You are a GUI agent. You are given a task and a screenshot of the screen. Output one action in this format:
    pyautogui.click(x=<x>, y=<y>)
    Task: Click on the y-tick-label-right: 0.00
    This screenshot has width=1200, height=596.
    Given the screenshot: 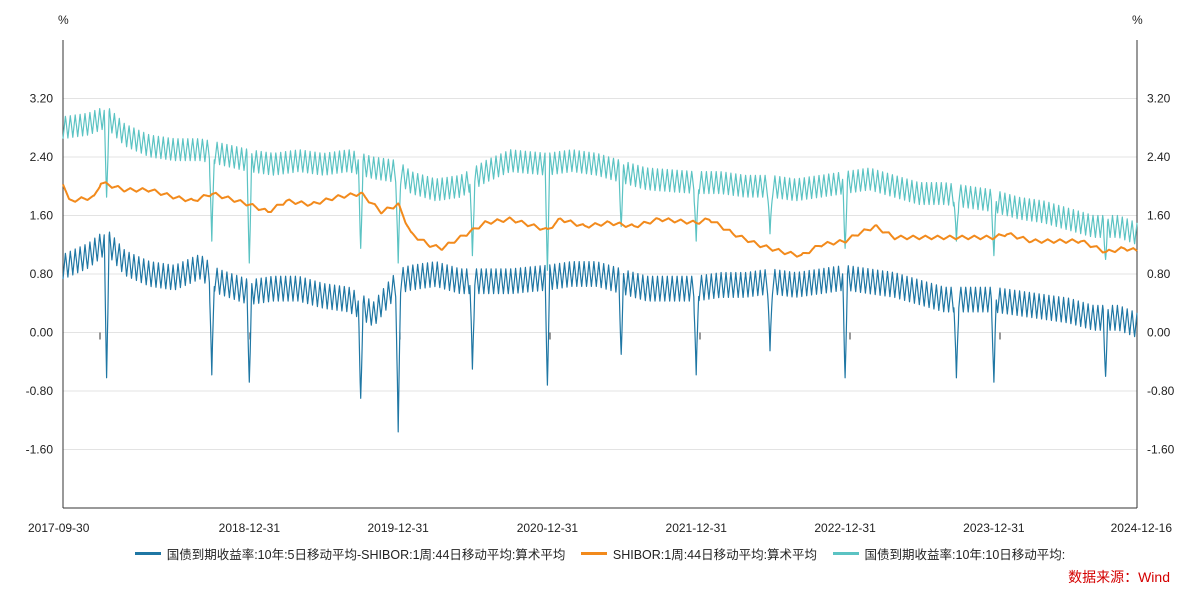 What is the action you would take?
    pyautogui.click(x=1159, y=333)
    